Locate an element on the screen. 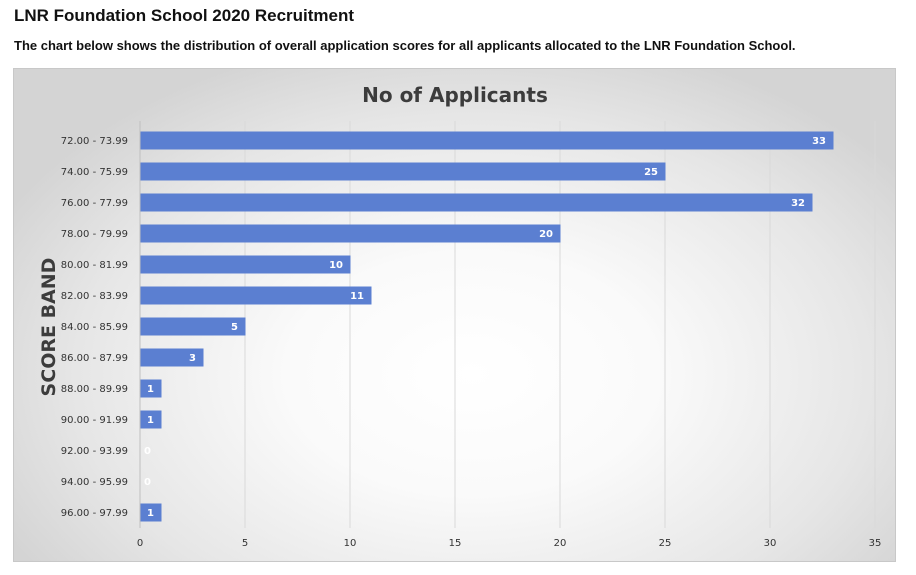 The image size is (916, 575). category-label: 80.00 - 81.99 is located at coordinates (94, 265).